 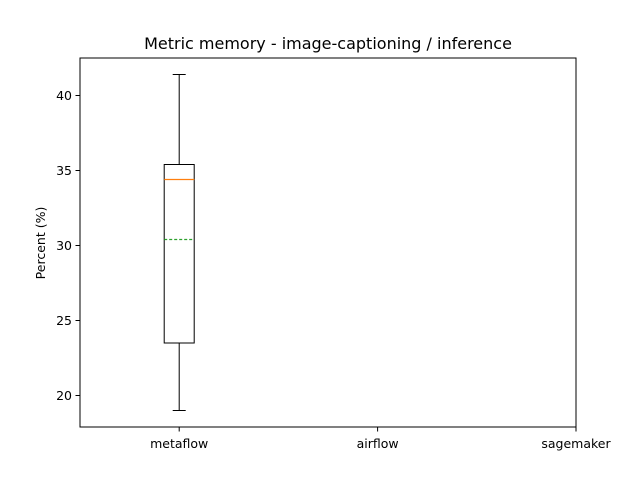 What do you see at coordinates (179, 254) in the screenshot?
I see `box-metaflow` at bounding box center [179, 254].